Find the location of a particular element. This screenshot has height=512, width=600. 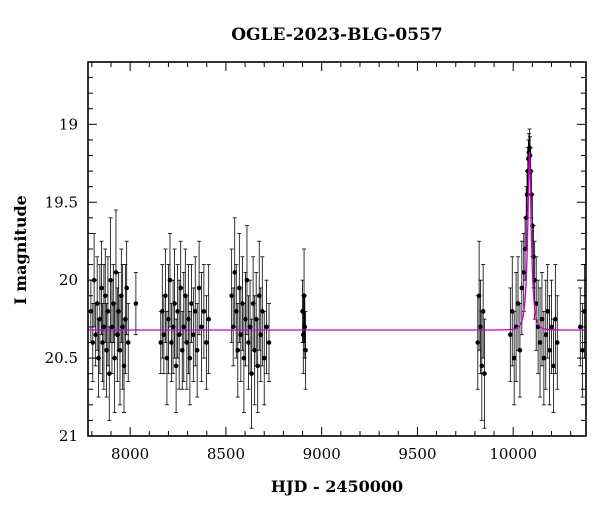

x-tick-label: 8000 is located at coordinates (130, 454).